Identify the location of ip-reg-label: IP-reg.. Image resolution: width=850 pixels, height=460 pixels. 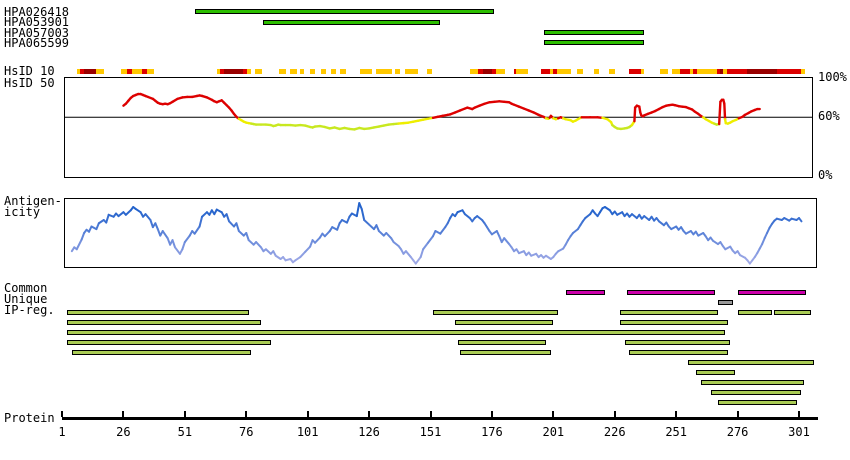
(29, 310).